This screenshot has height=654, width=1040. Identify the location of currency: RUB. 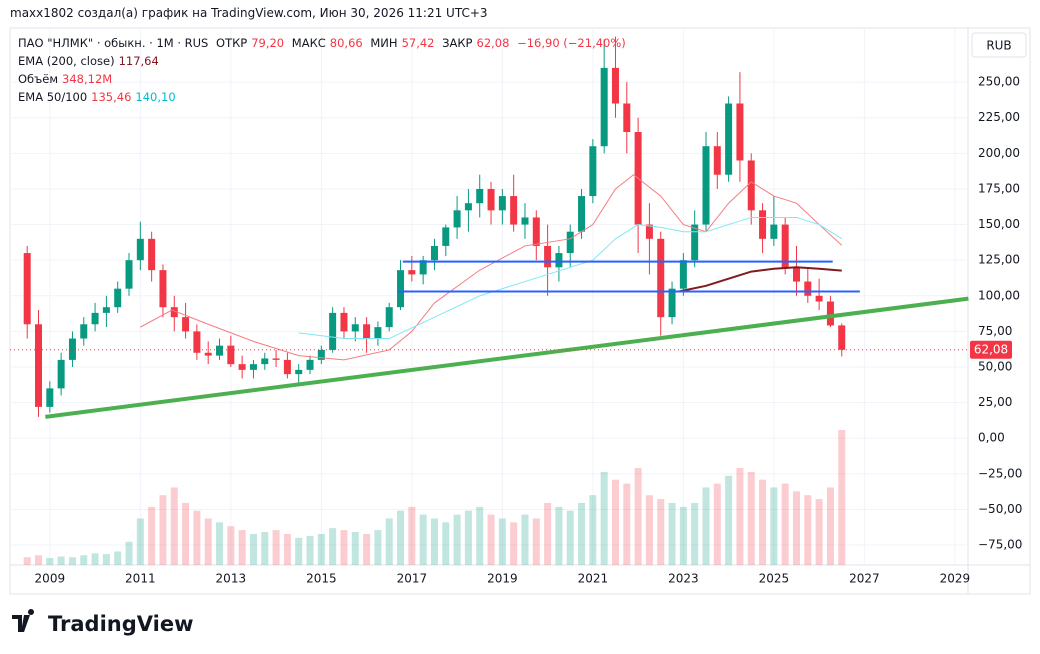
(998, 46).